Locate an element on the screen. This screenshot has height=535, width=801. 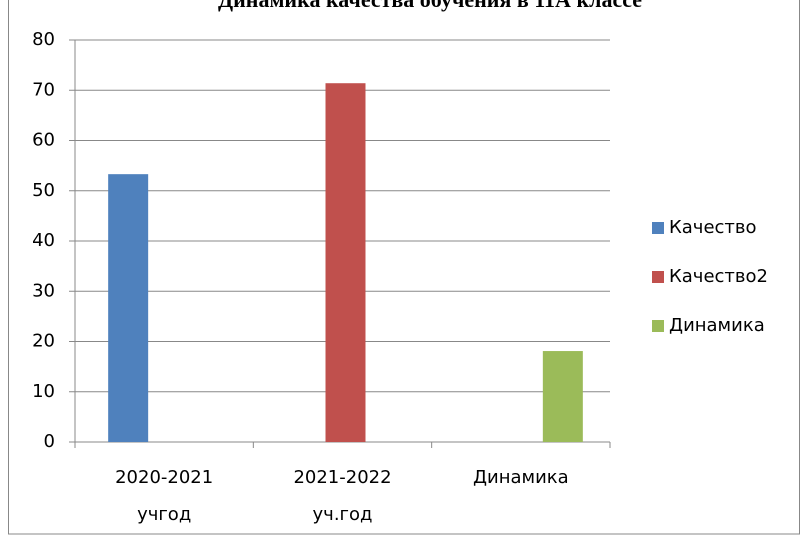
y-tick-label: 50 is located at coordinates (43, 190).